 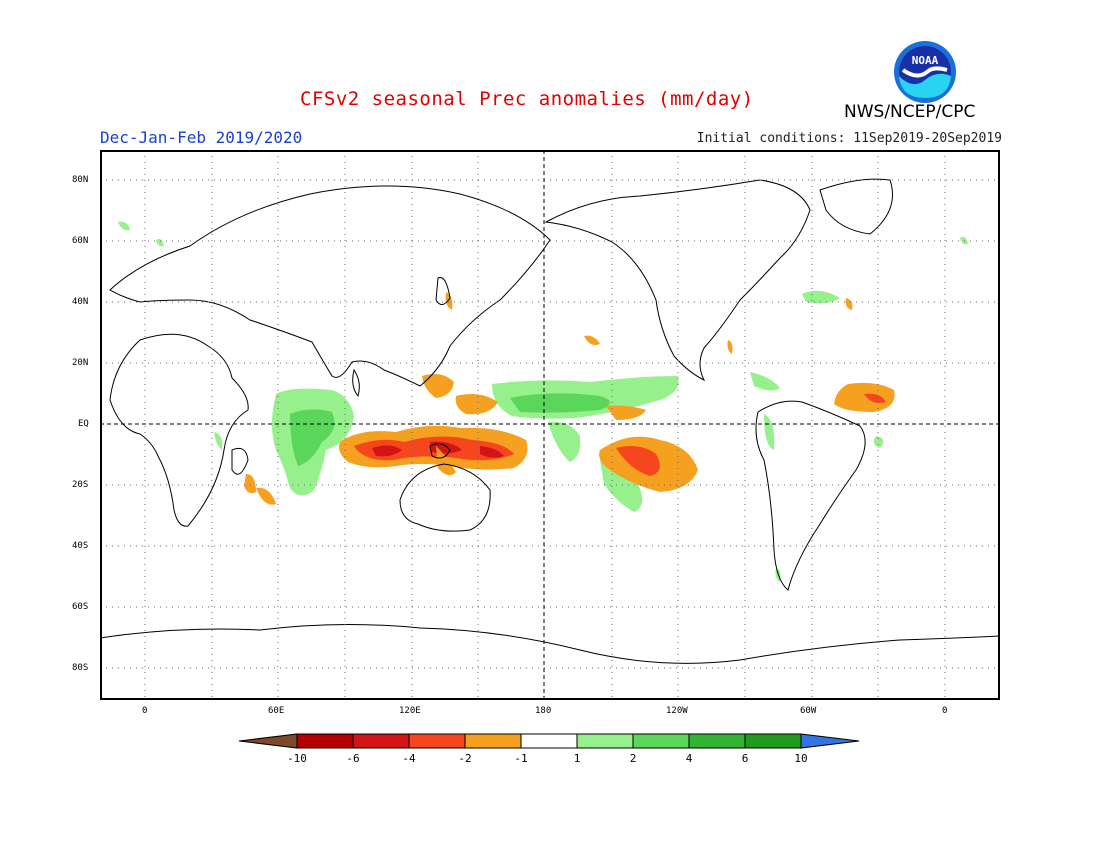 I want to click on color-legend: -10 -6 -4 -2 -1 1 2 4 6 10, so click(x=549, y=749).